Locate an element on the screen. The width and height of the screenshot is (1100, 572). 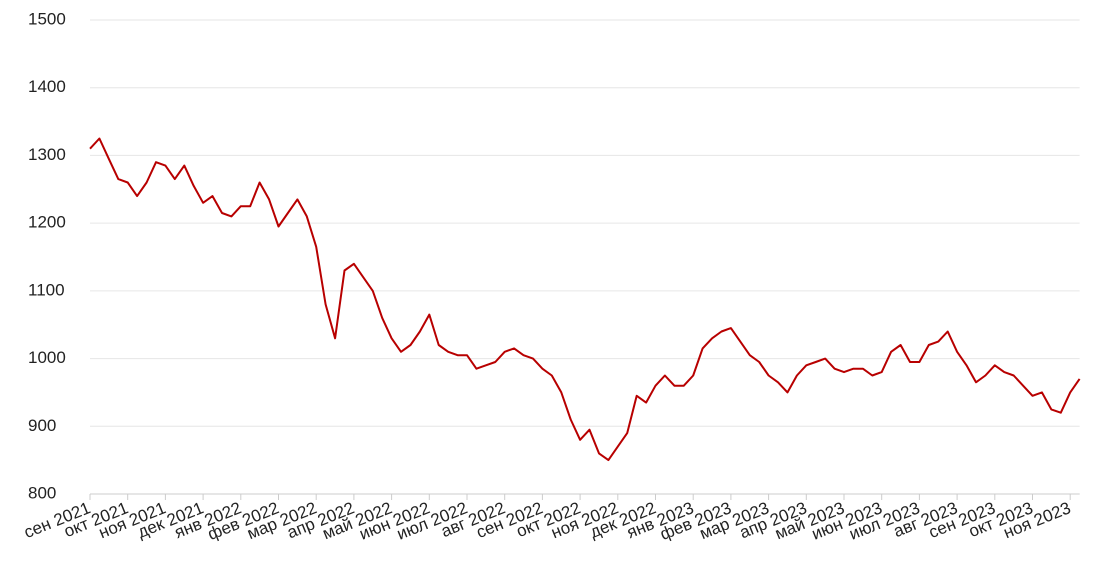
y-tick-label: 800 is located at coordinates (42, 492).